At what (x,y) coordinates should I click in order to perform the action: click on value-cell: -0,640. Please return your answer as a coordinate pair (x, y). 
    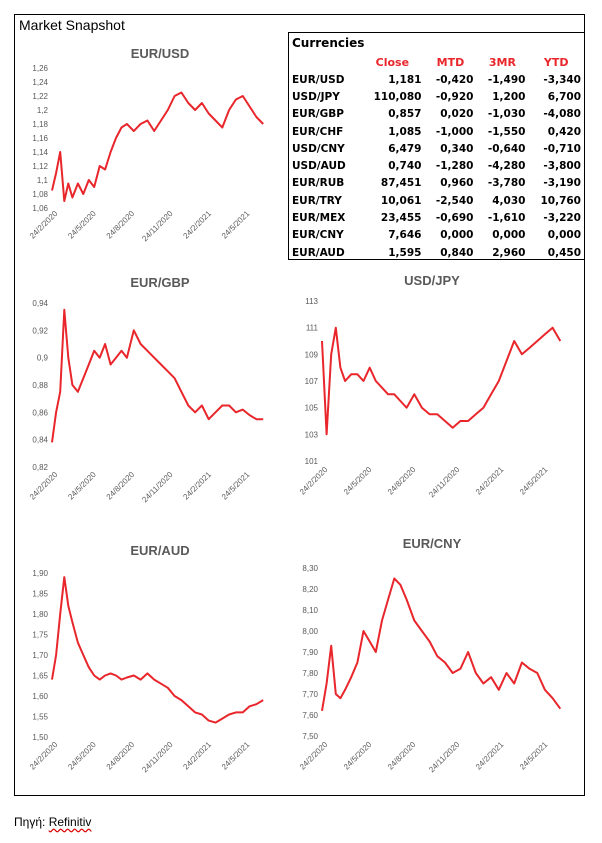
    Looking at the image, I should click on (506, 148).